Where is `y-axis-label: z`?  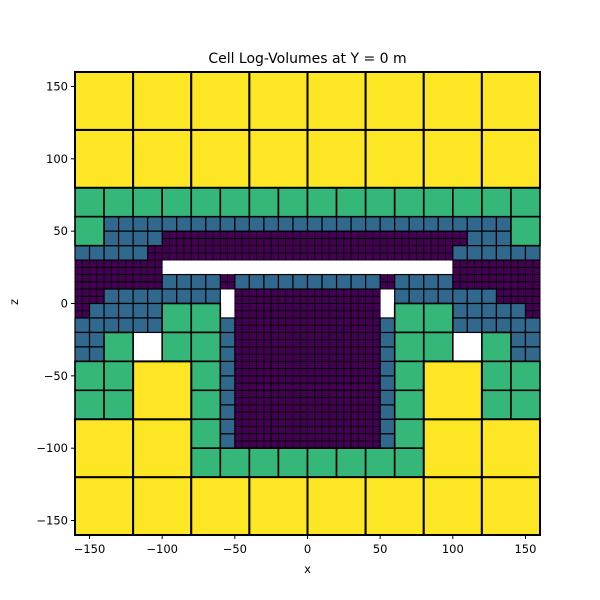
y-axis-label: z is located at coordinates (14, 302).